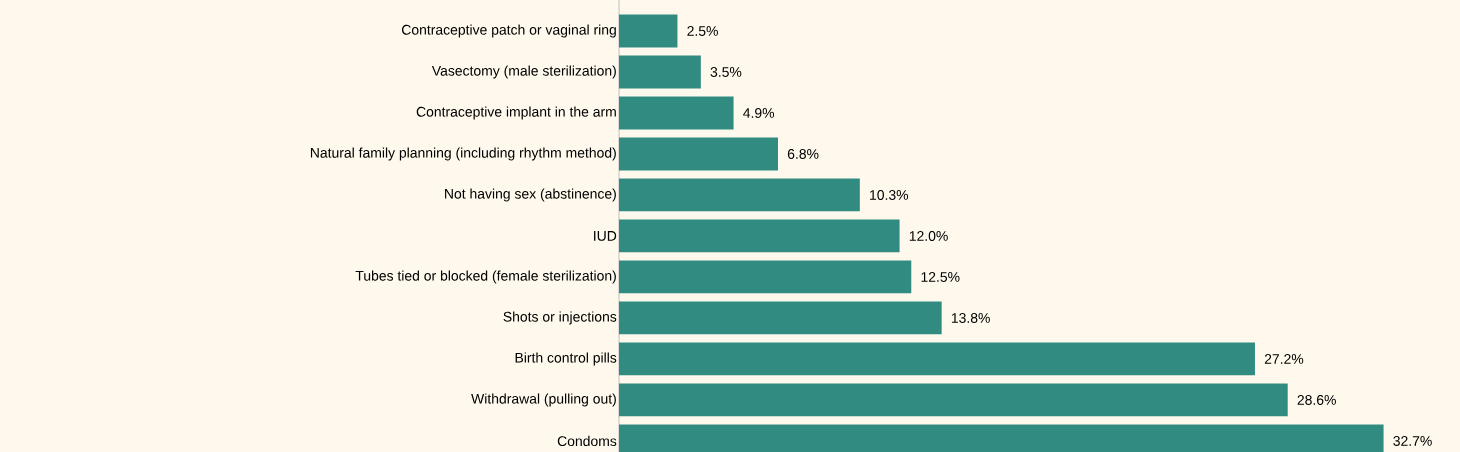  Describe the element at coordinates (928, 236) in the screenshot. I see `data-label: 12.0%` at that location.